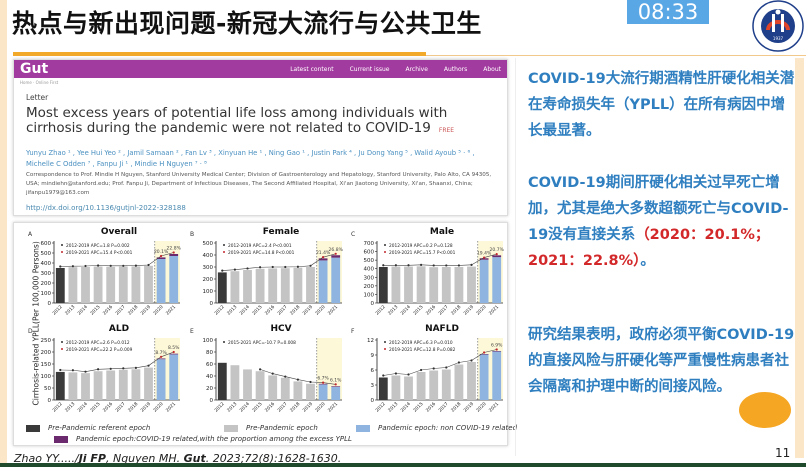 The height and width of the screenshot is (467, 806). I want to click on y-tick-label: 250, so click(46, 341).